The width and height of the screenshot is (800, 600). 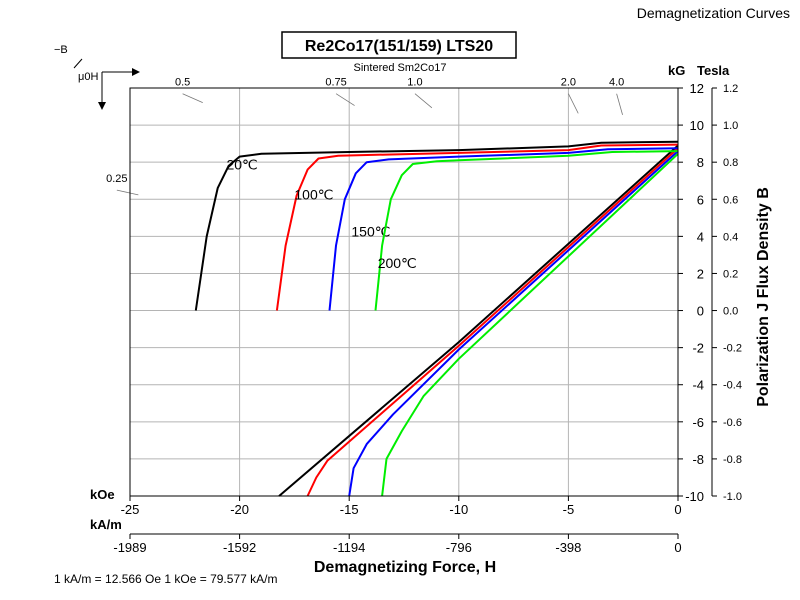 I want to click on x-tick-label-kam: -1592, so click(x=239, y=547).